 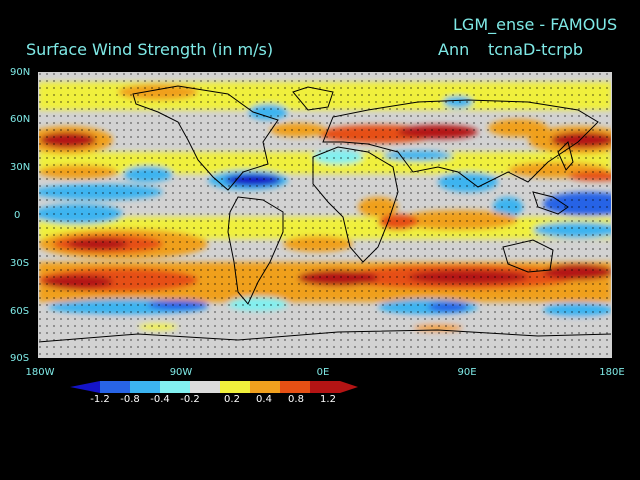 What do you see at coordinates (85, 387) in the screenshot?
I see `colorbar-swatch-low` at bounding box center [85, 387].